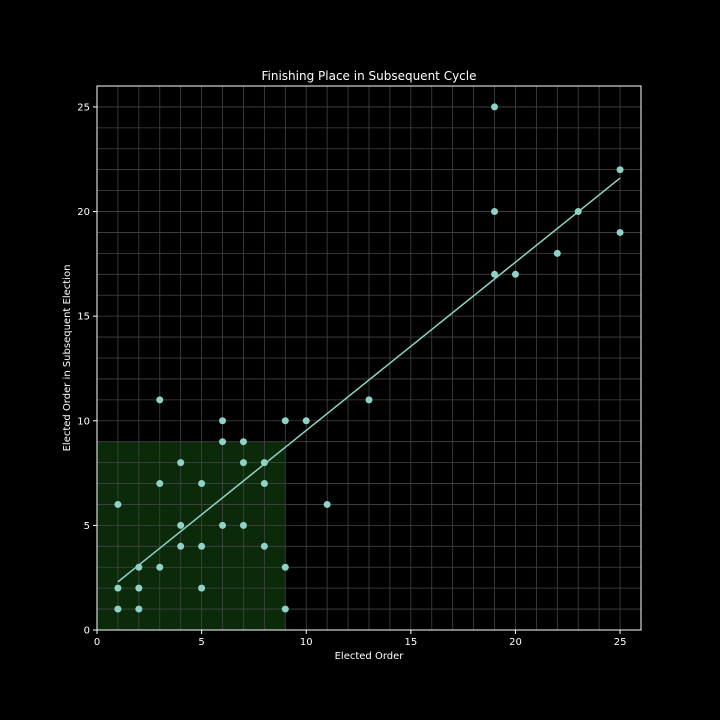  Describe the element at coordinates (620, 642) in the screenshot. I see `x-tick-label: 25` at that location.